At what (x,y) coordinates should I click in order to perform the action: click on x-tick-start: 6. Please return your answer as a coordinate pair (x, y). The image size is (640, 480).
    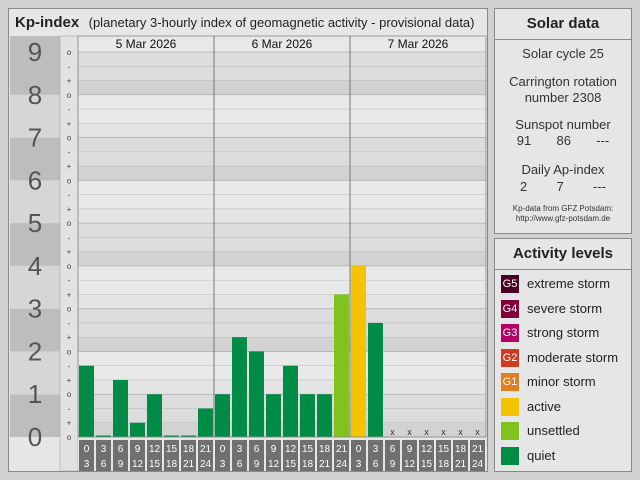
    Looking at the image, I should click on (121, 449).